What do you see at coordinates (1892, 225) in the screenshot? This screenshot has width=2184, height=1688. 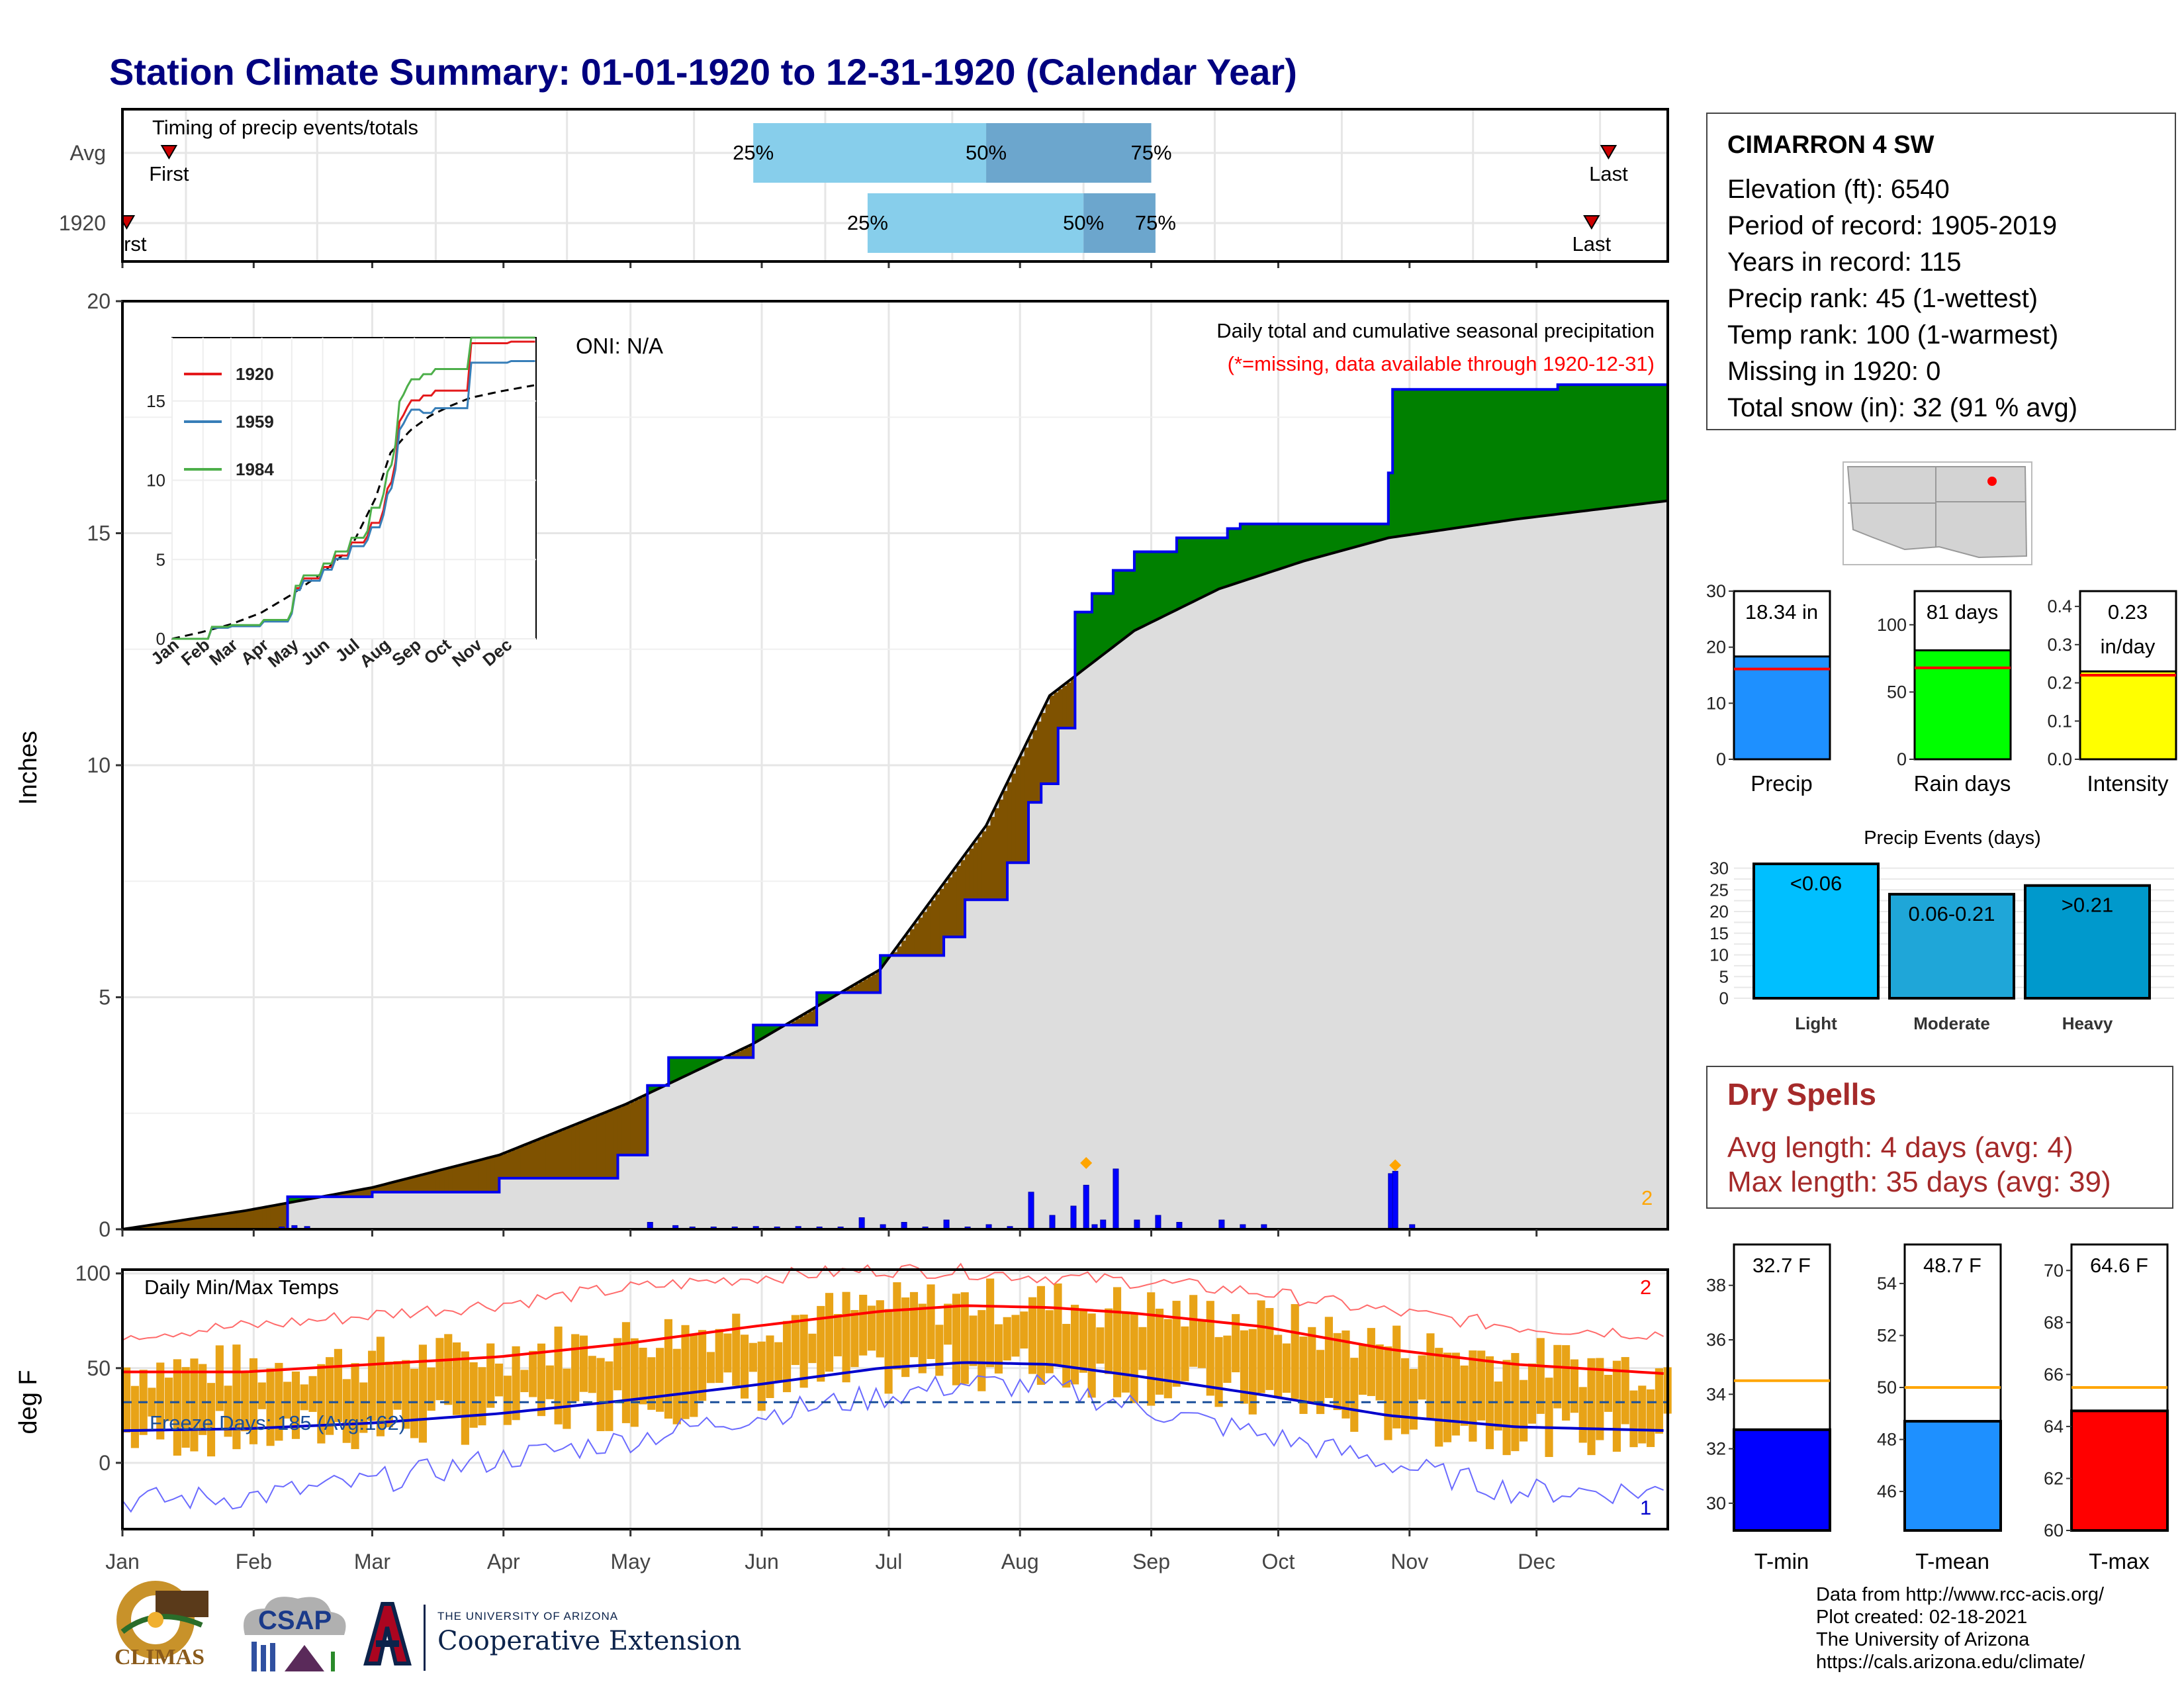 I see `station-period: Period of record: 1905-2019` at bounding box center [1892, 225].